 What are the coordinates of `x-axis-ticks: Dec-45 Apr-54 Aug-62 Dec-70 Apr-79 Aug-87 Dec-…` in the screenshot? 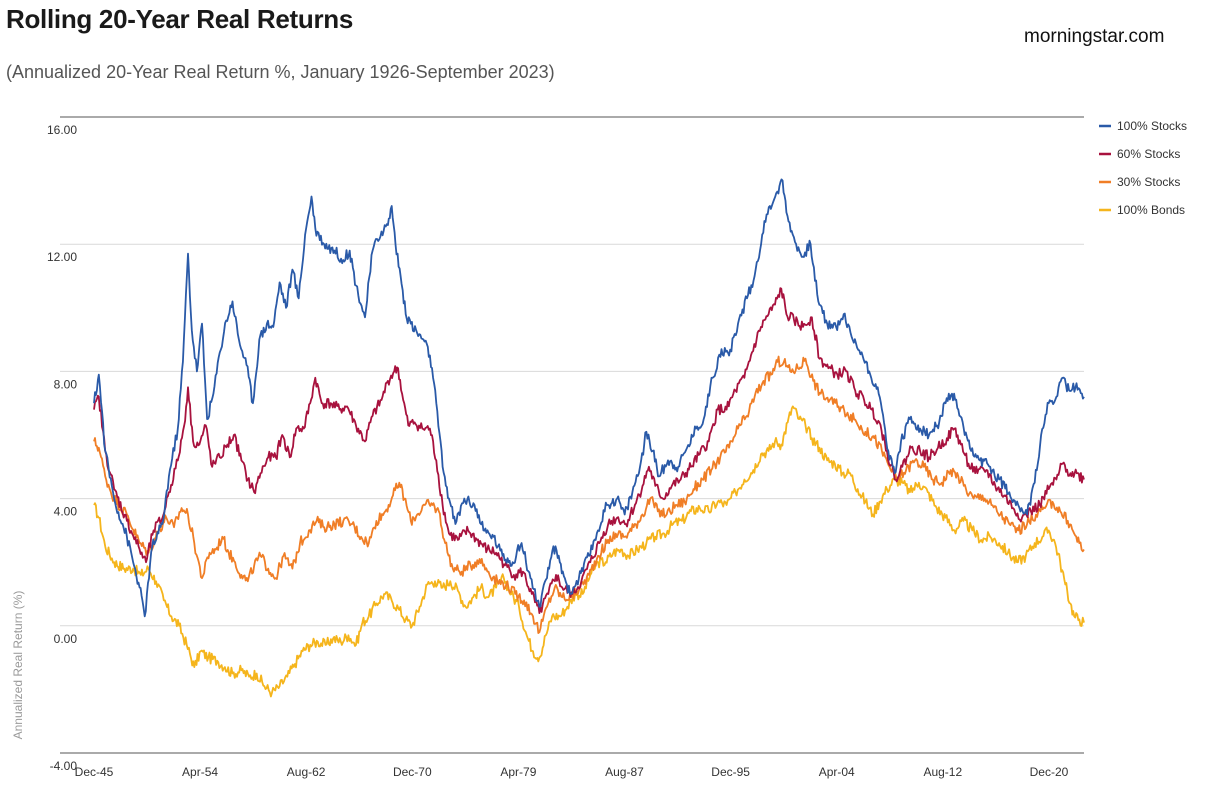 It's located at (572, 772).